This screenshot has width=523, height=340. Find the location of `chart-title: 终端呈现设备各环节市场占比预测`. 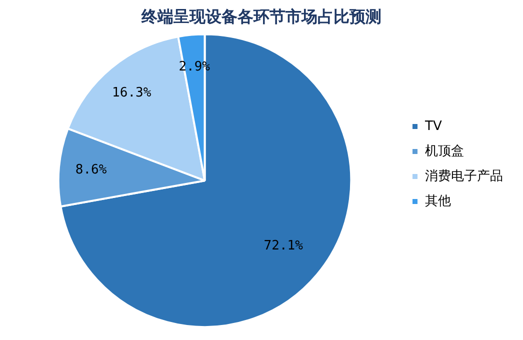

chart-title: 终端呈现设备各环节市场占比预测 is located at coordinates (261, 16).